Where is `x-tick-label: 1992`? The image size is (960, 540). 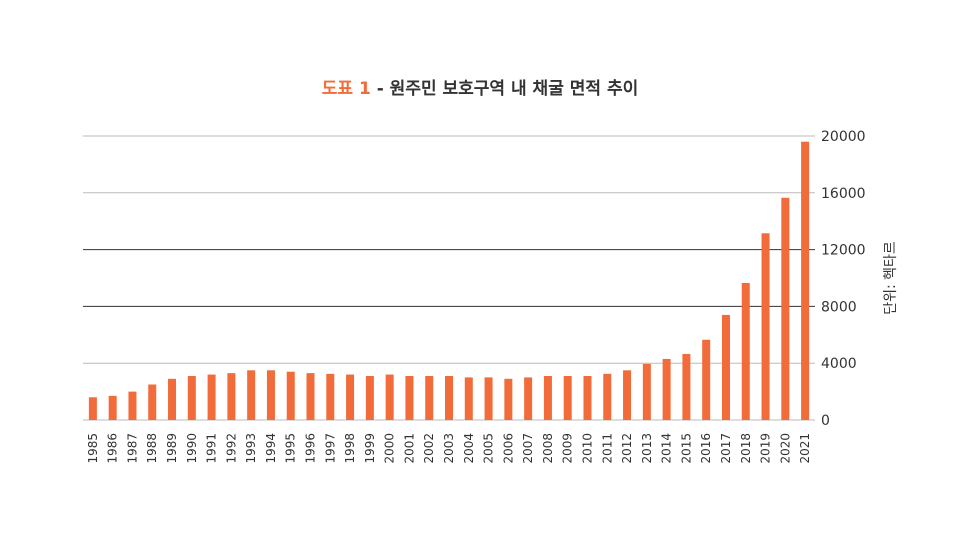 x-tick-label: 1992 is located at coordinates (231, 448).